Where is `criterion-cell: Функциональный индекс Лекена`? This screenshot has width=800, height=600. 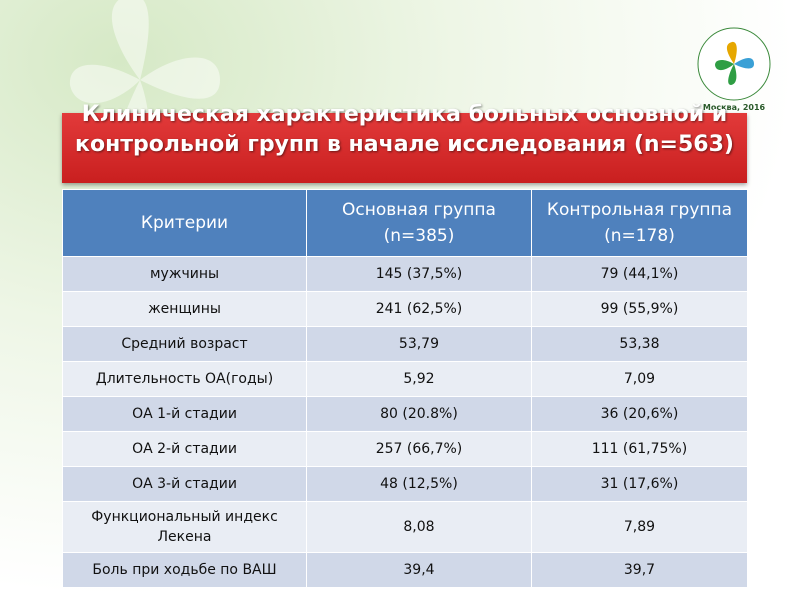
criterion-cell: Функциональный индекс Лекена is located at coordinates (184, 527).